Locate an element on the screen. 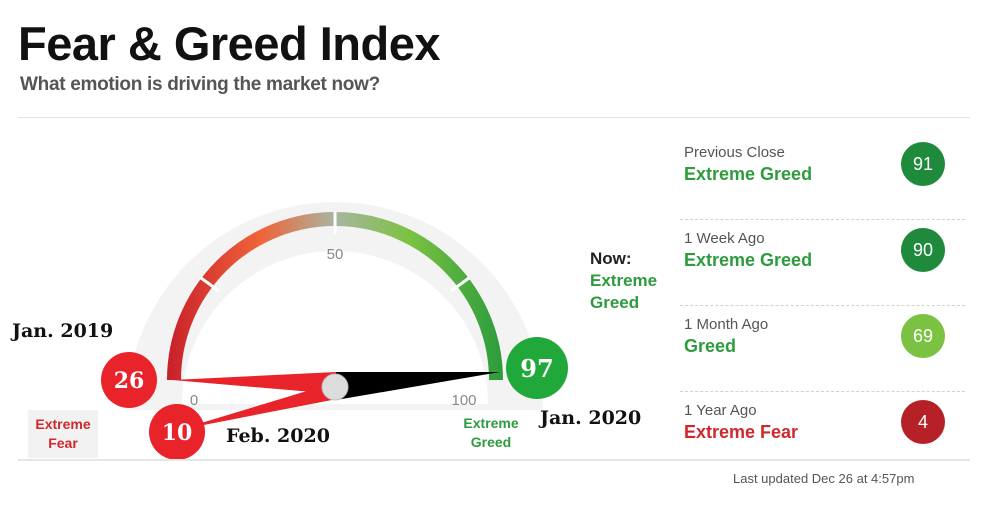 The image size is (983, 515). marker-badge-feb-2020 is located at coordinates (177, 432).